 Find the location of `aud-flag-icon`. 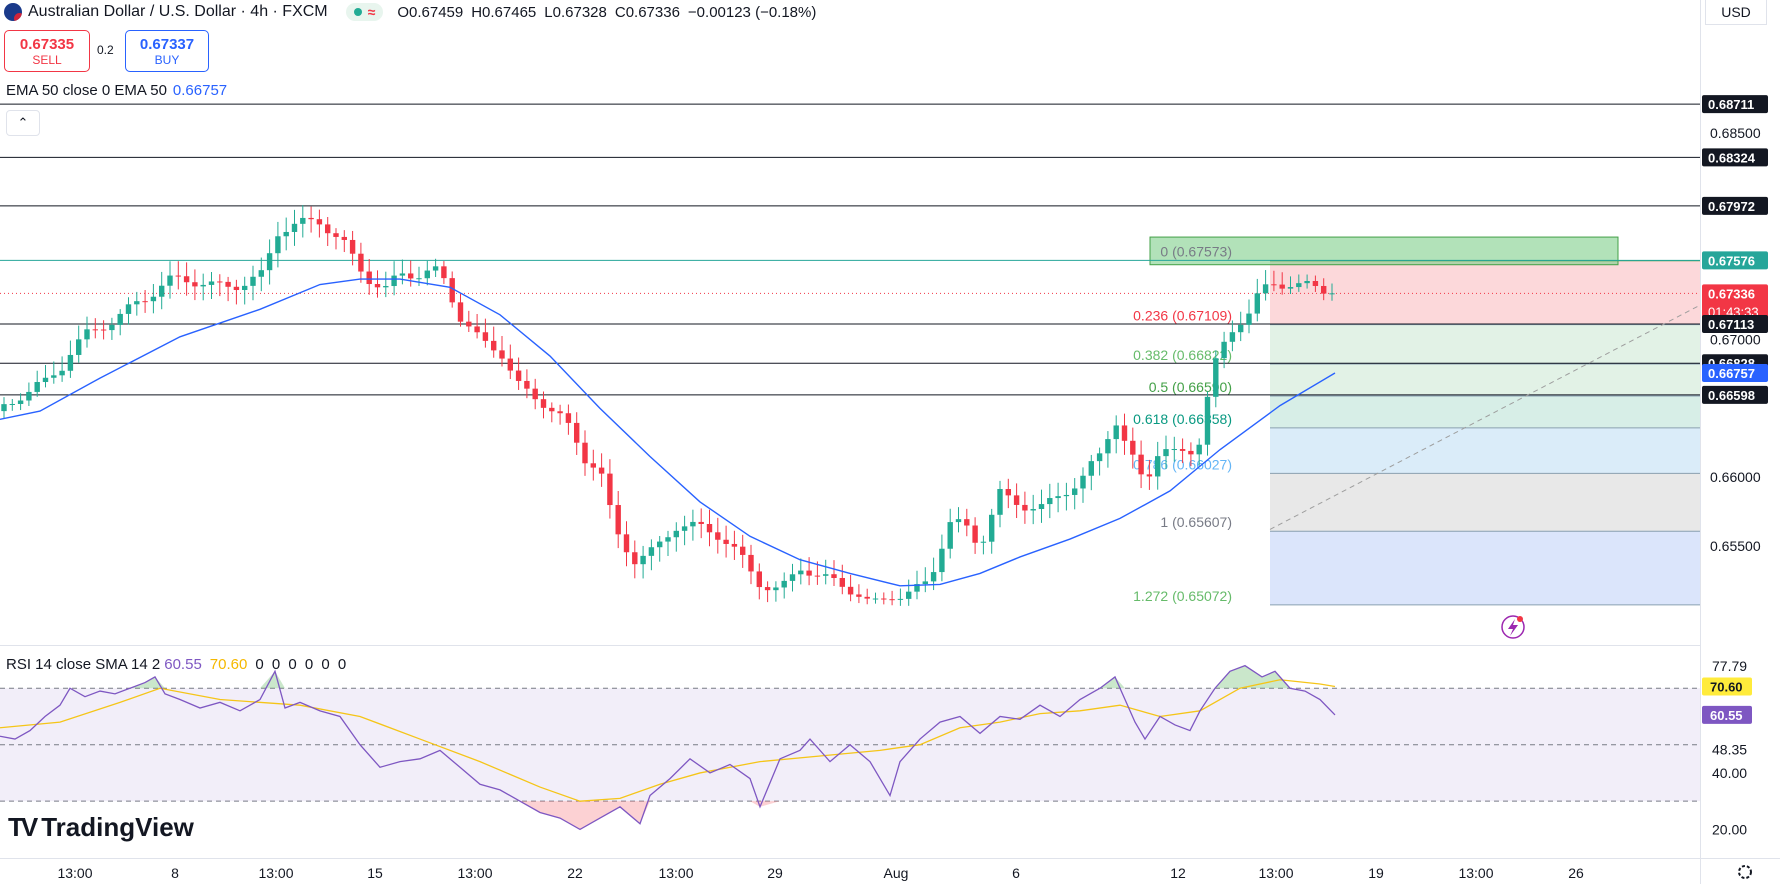

aud-flag-icon is located at coordinates (13, 12).